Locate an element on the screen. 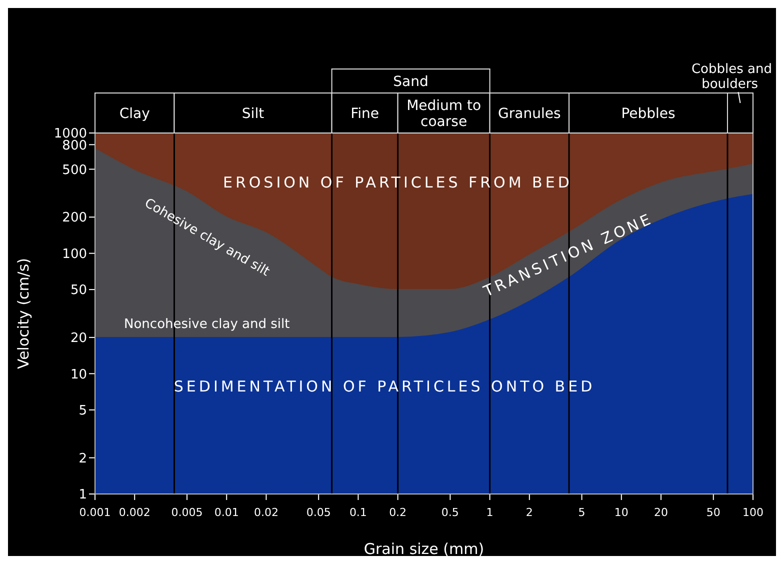 The height and width of the screenshot is (564, 784). band-label: Fine is located at coordinates (365, 114).